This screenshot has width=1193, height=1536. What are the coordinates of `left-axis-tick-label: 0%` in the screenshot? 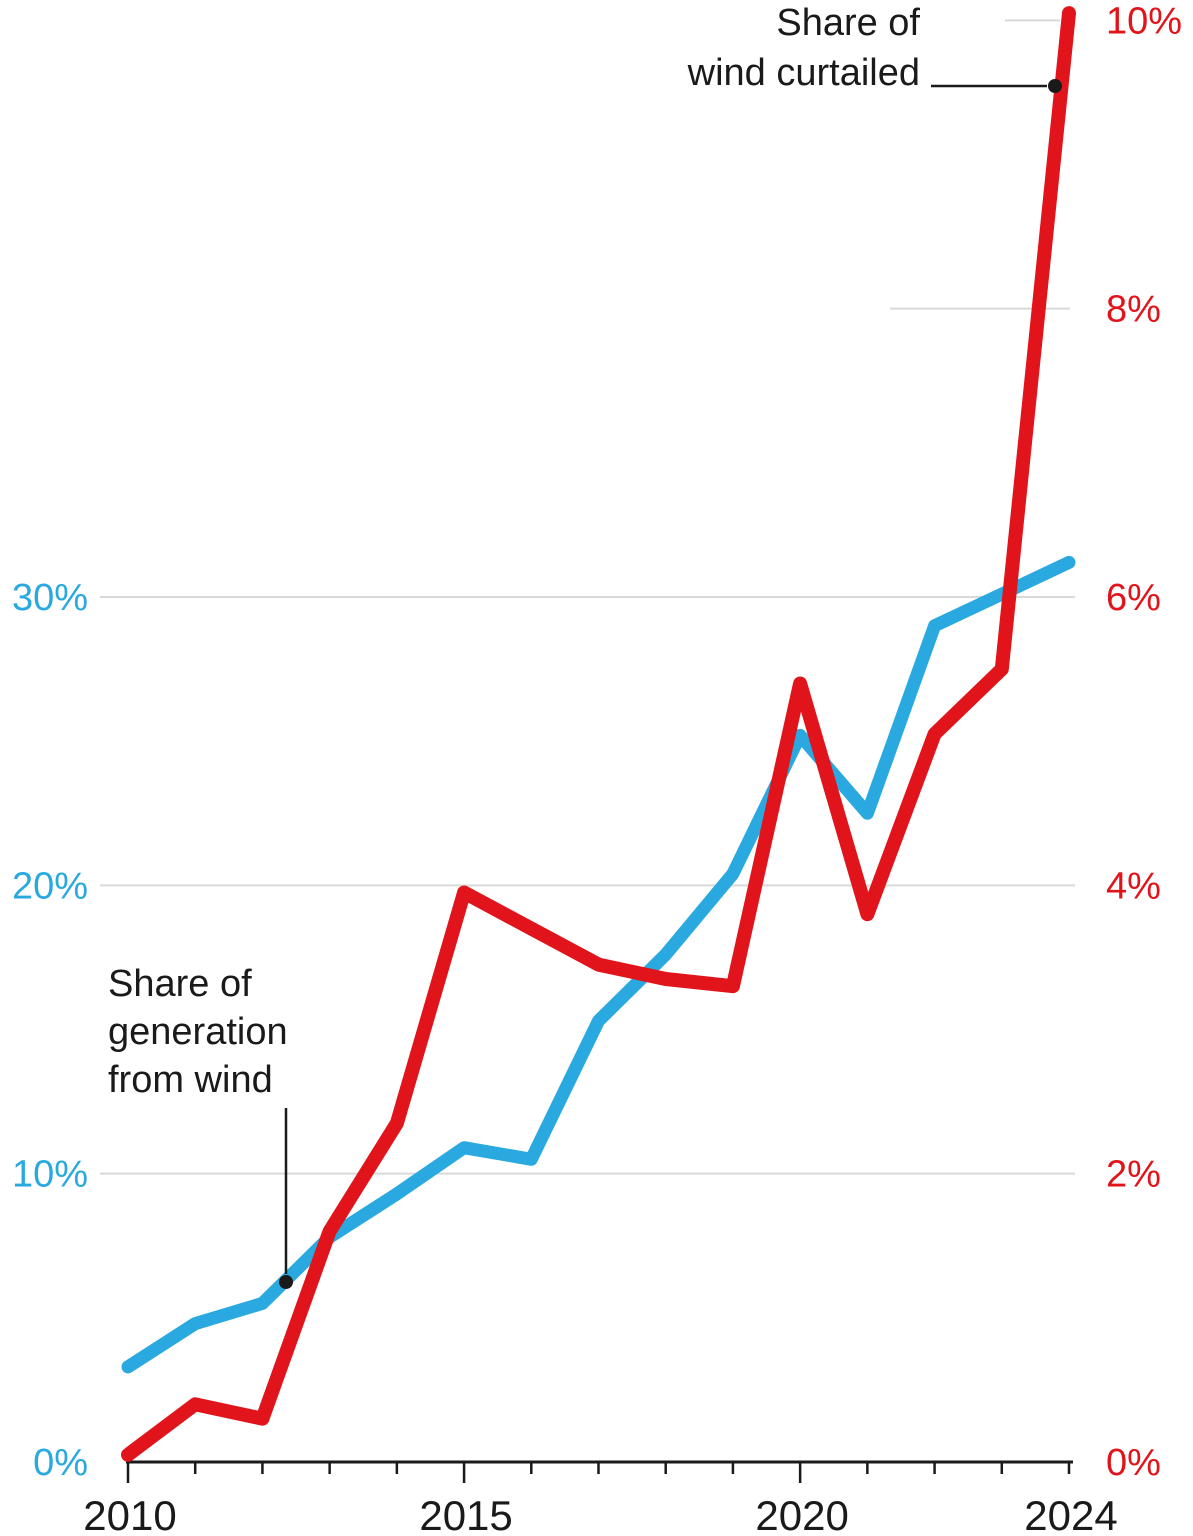 It's located at (60, 1463).